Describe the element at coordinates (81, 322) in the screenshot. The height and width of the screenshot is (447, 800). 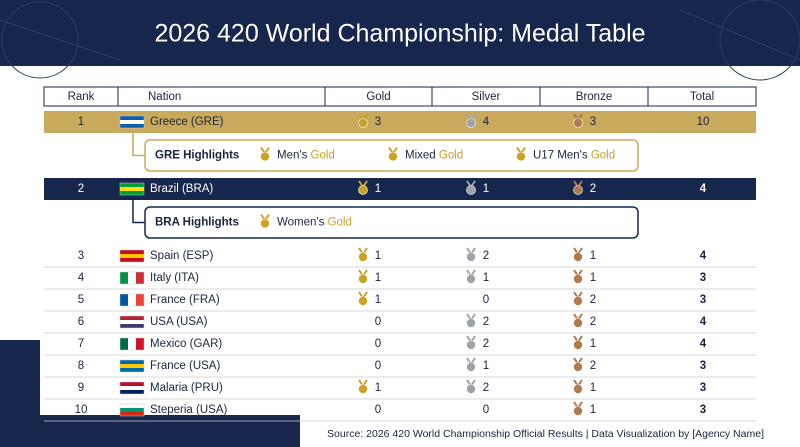
I see `rank: 6` at that location.